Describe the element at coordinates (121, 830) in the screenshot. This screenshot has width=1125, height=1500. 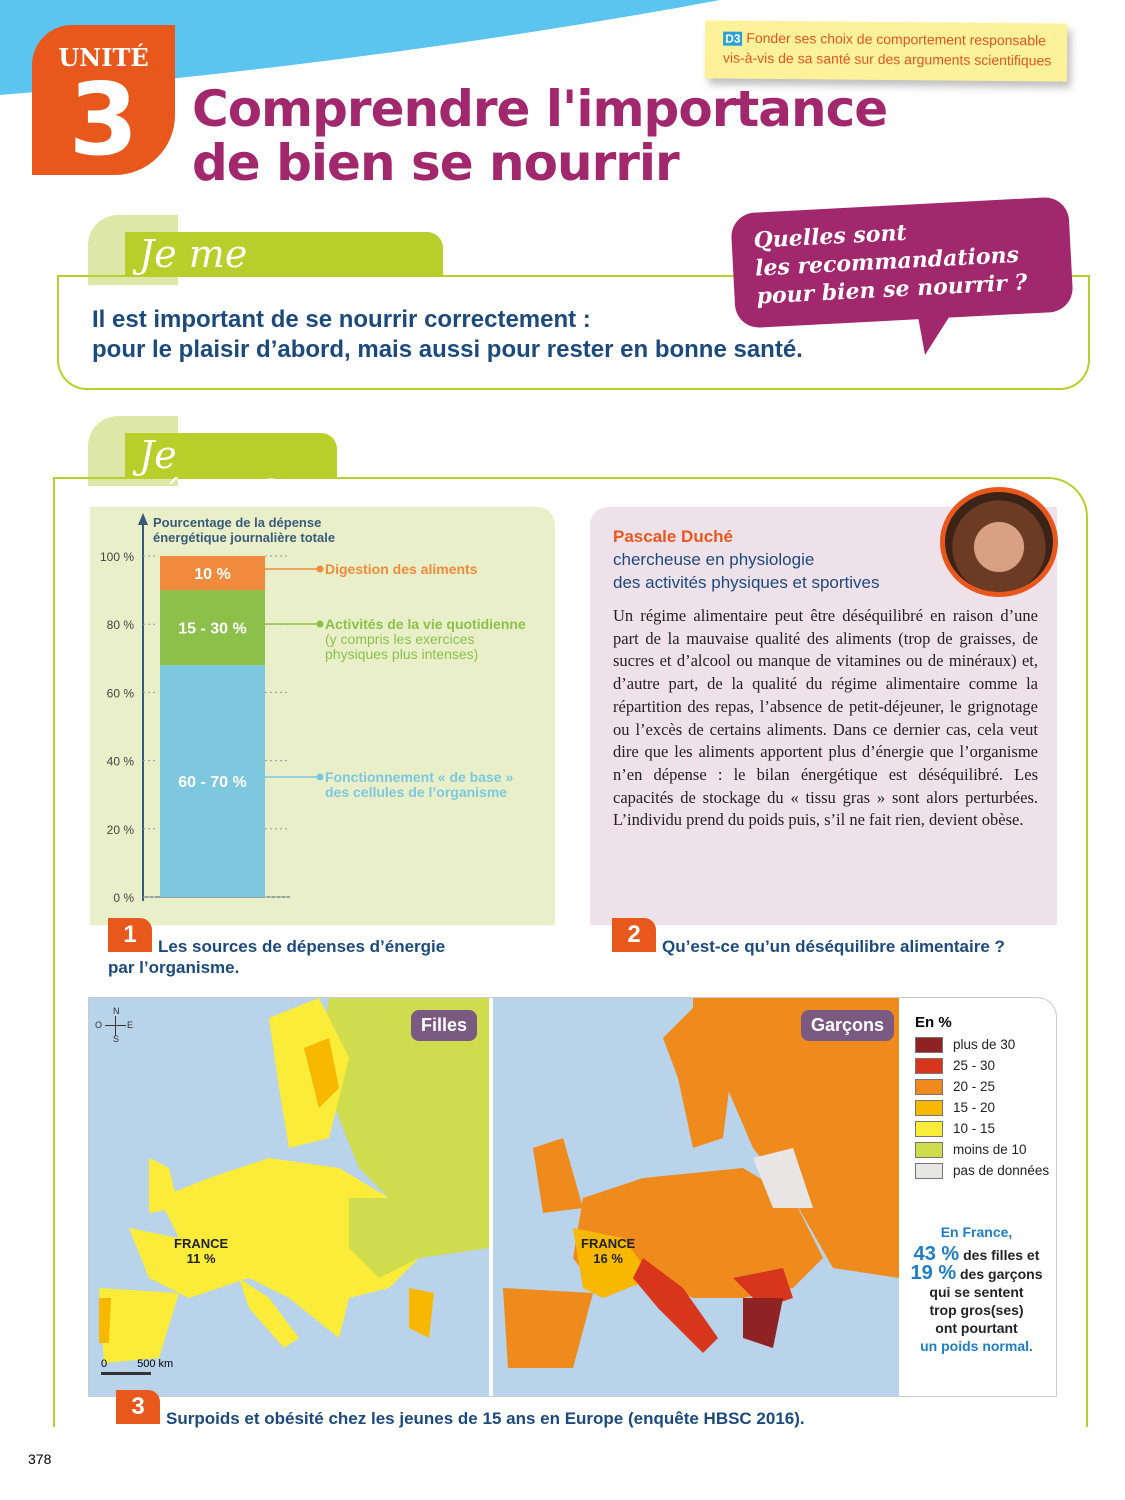
I see `y-tick-label: 20 %` at that location.